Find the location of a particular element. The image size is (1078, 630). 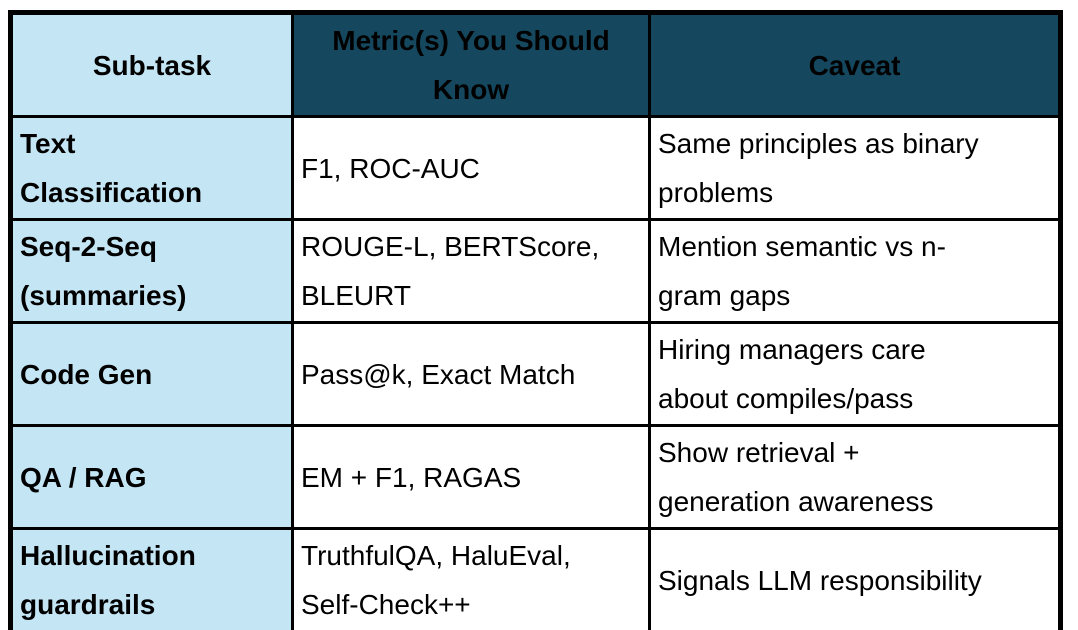

subtask-cell: QA / RAG is located at coordinates (151, 477).